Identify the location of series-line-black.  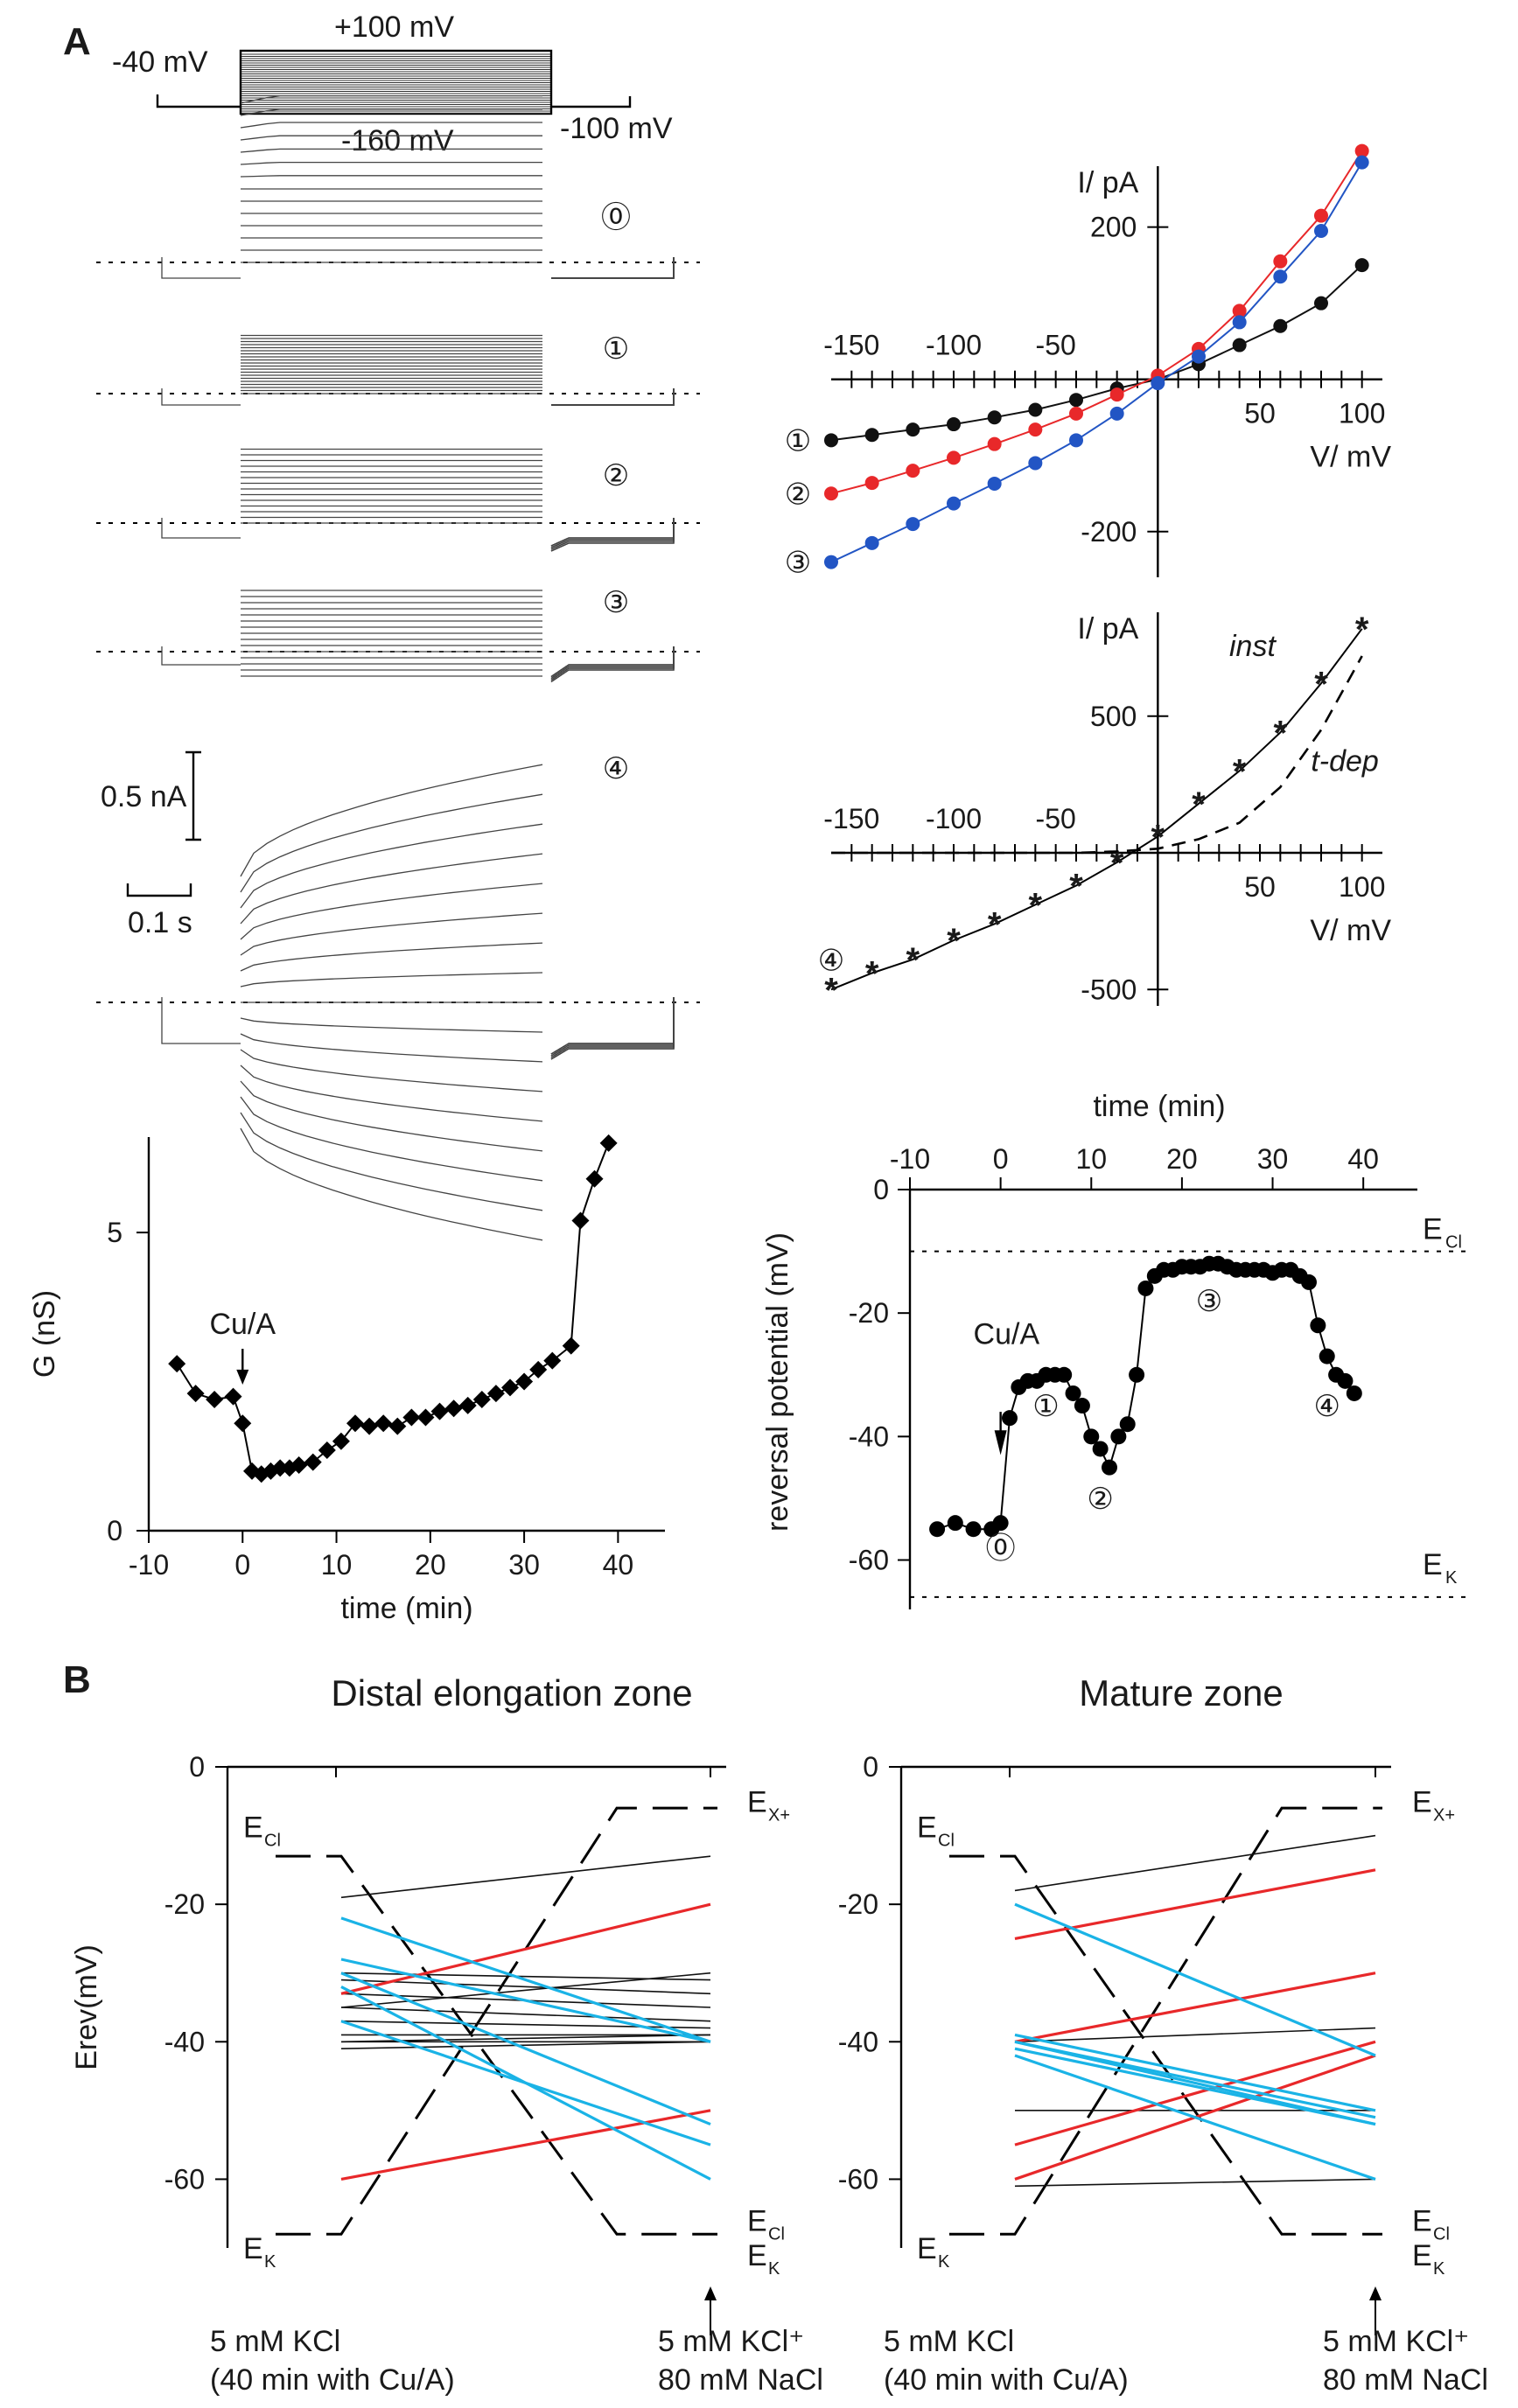
(1195, 2183).